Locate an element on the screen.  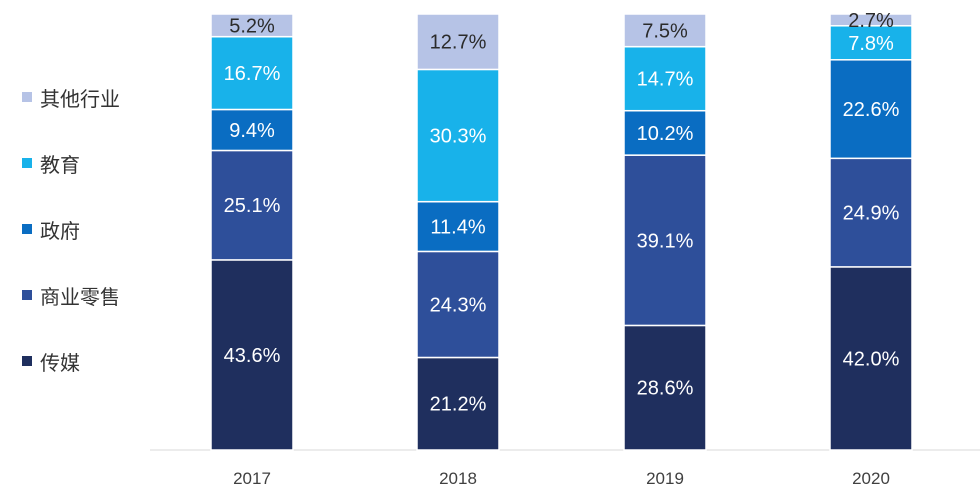
bar-segment-other-2019 is located at coordinates (665, 30).